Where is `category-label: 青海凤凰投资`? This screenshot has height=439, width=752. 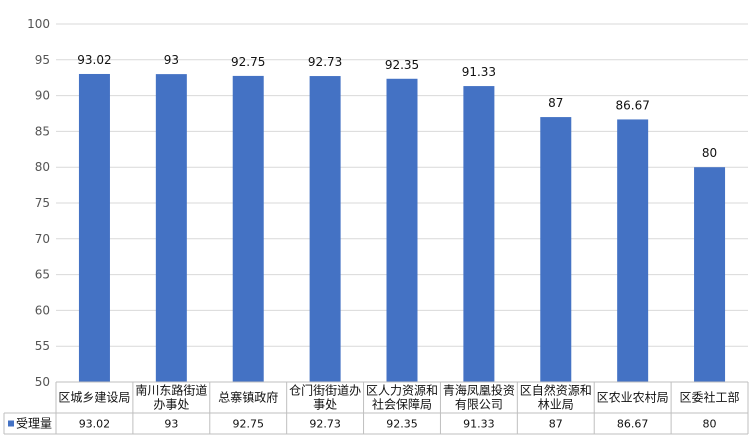 category-label: 青海凤凰投资 is located at coordinates (479, 390).